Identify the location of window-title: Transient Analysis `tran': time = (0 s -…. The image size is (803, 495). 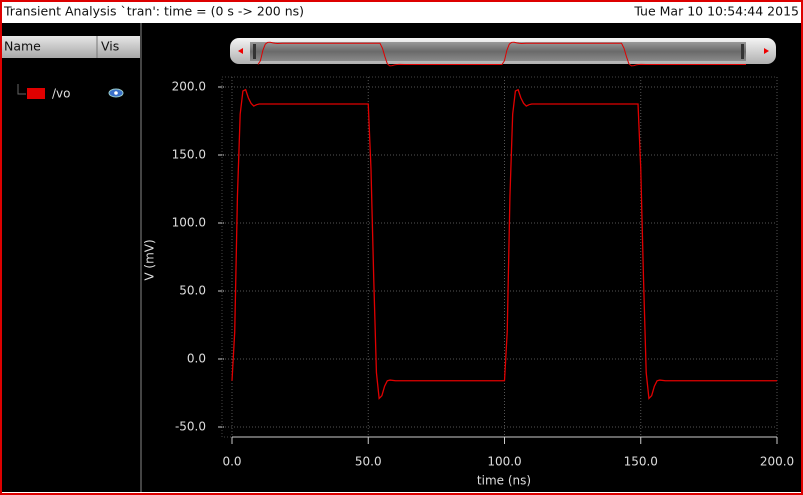
(153, 11).